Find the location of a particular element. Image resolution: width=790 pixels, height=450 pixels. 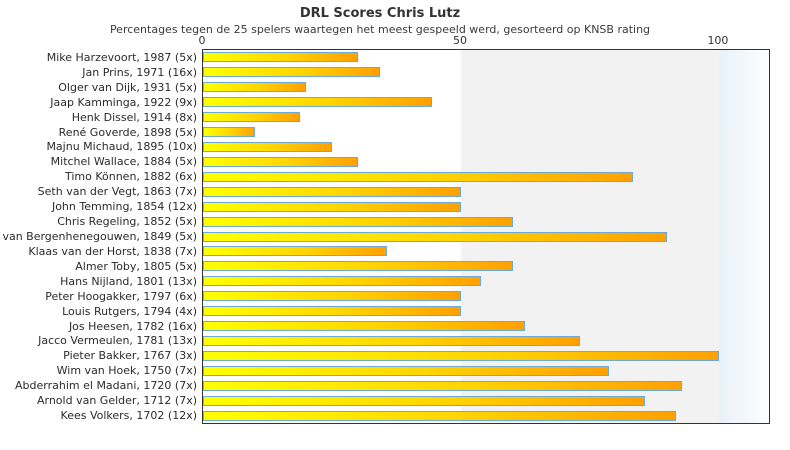

category-label: Seth van der Vegt, 1863 (7x) is located at coordinates (117, 192).